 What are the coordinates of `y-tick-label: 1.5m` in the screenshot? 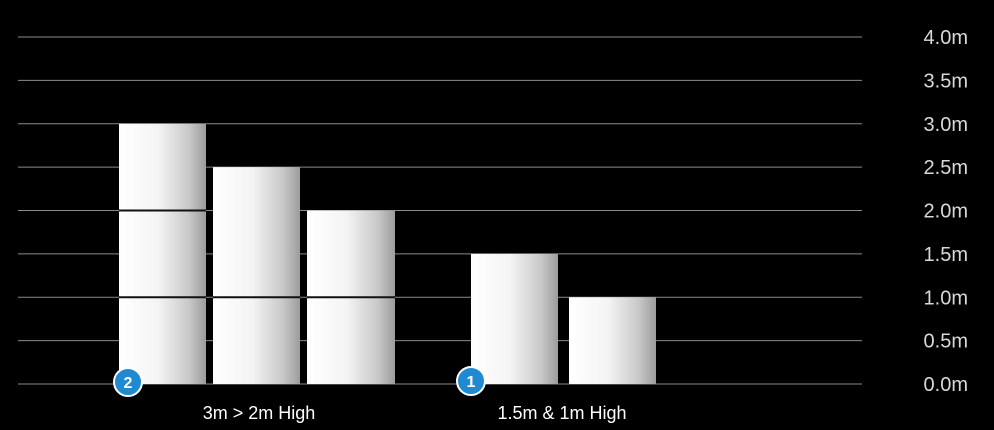 It's located at (946, 255).